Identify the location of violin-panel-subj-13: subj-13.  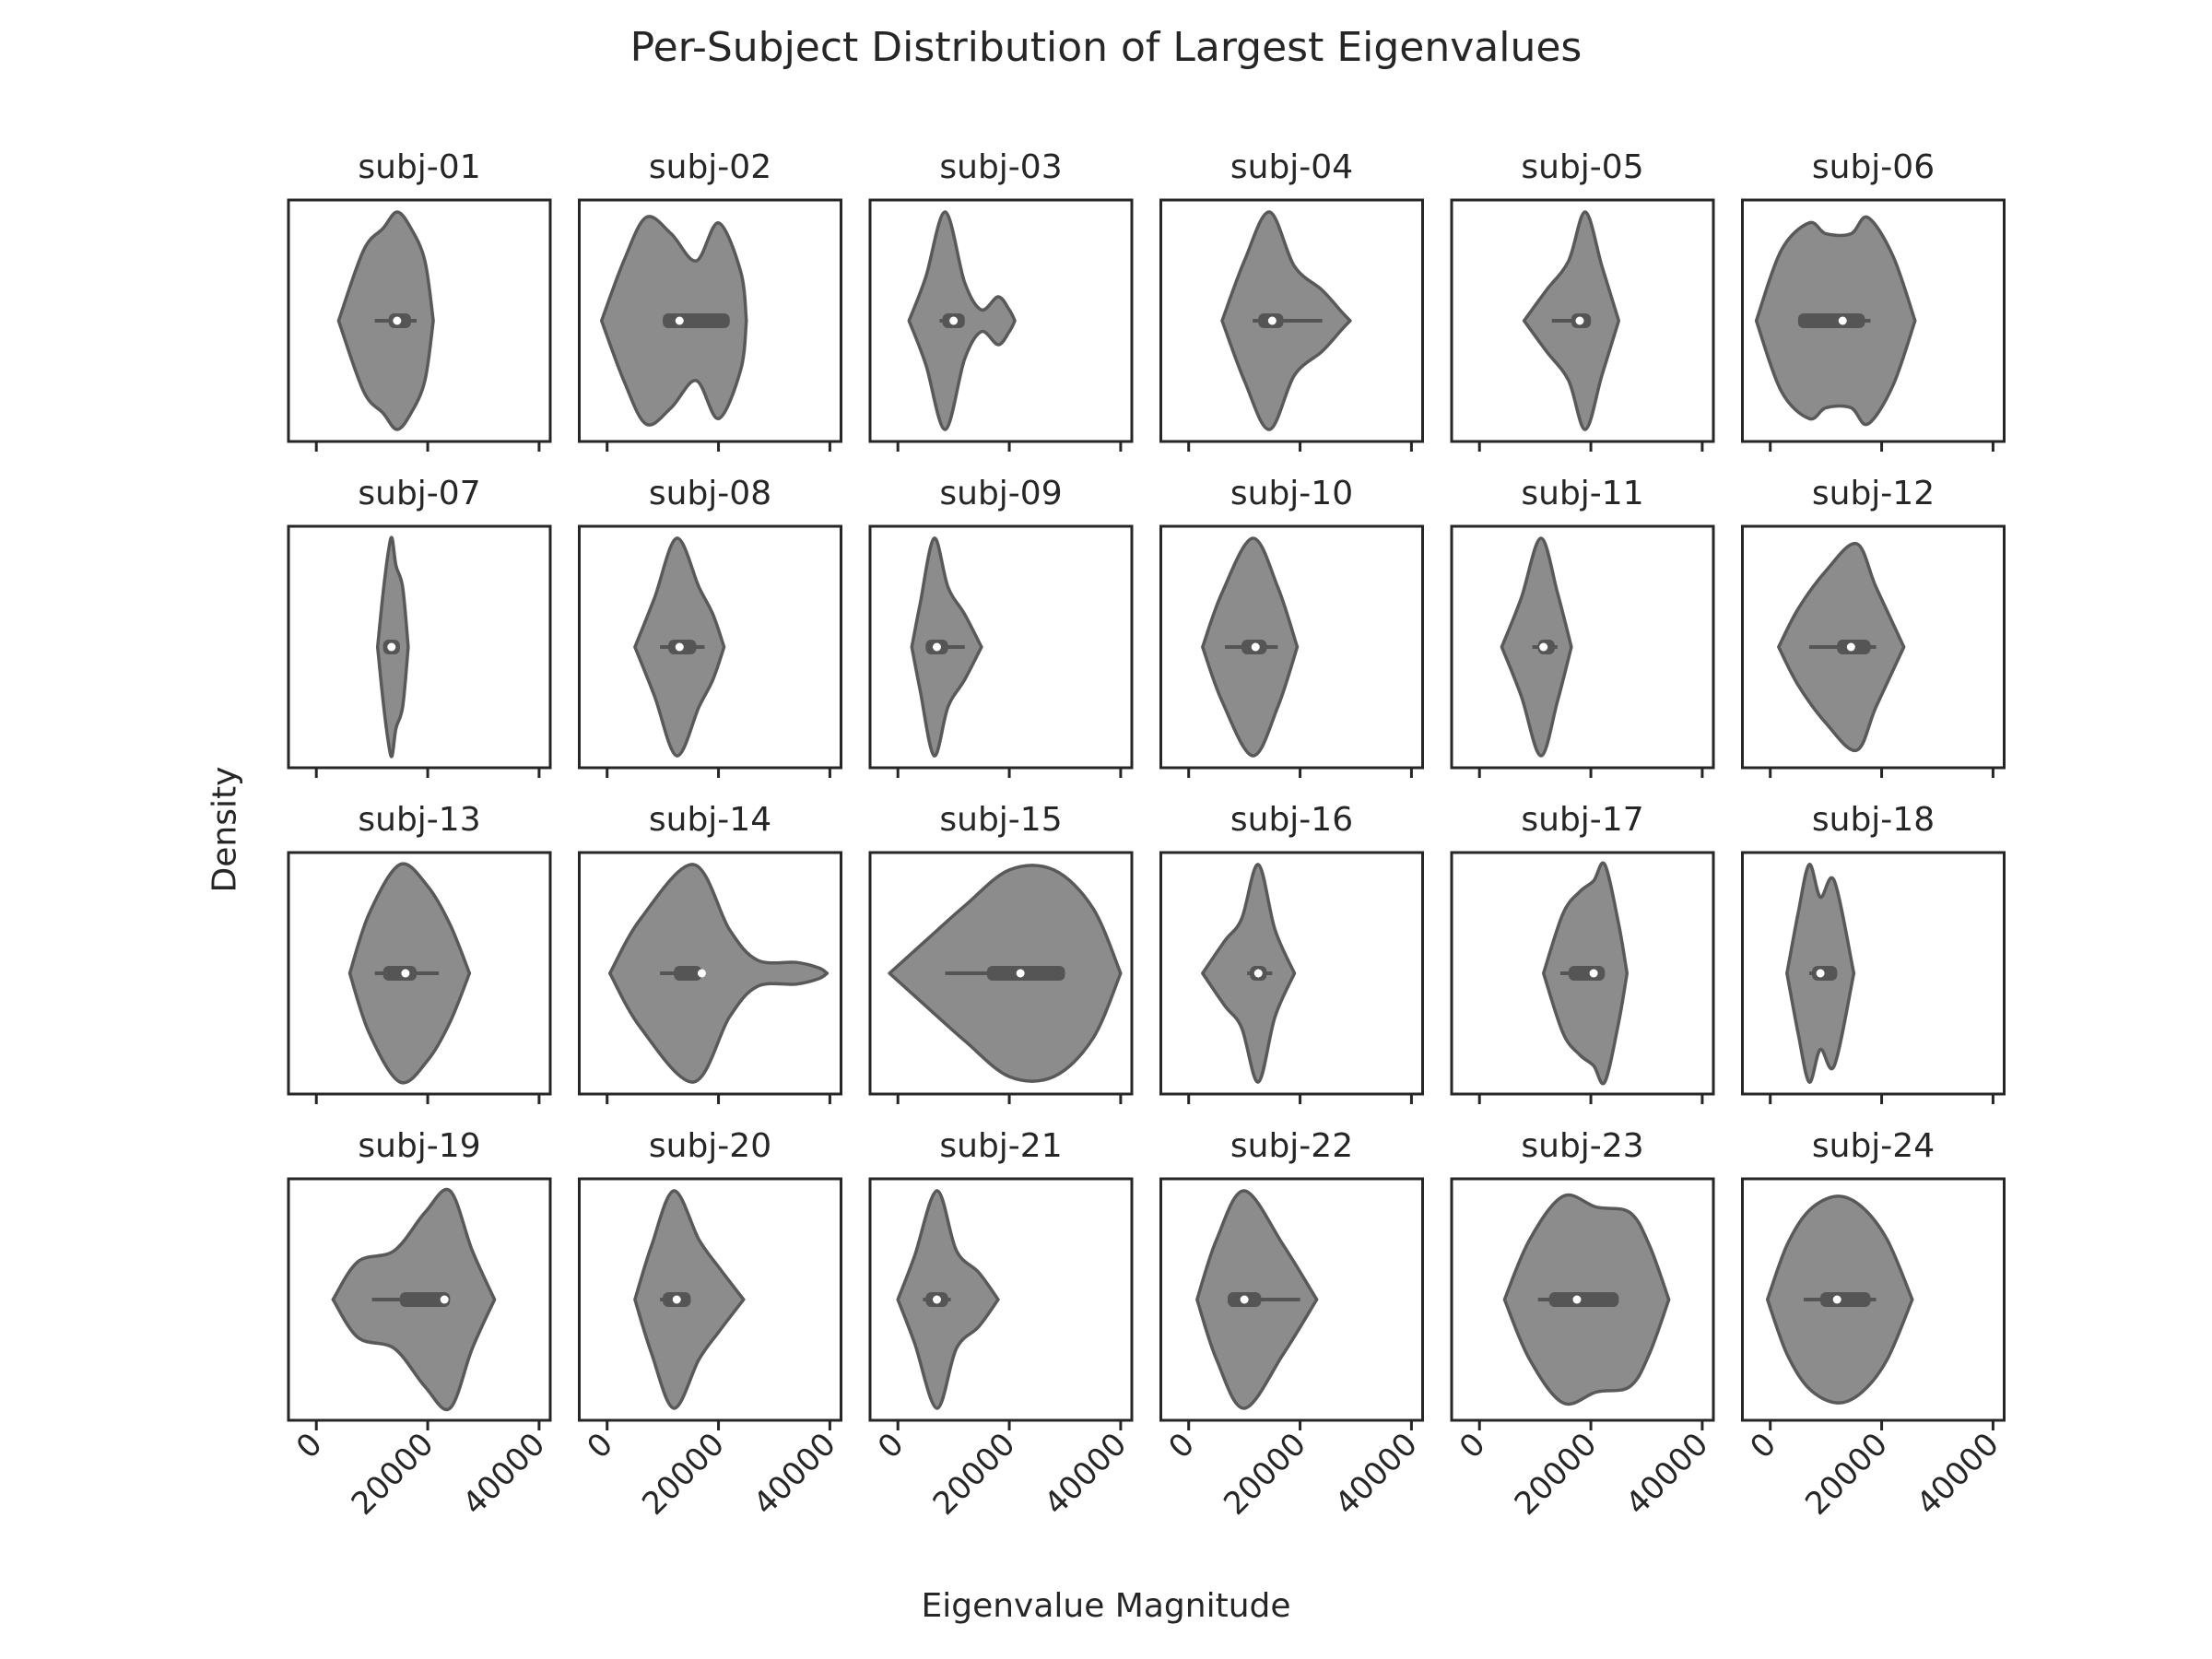
(419, 952).